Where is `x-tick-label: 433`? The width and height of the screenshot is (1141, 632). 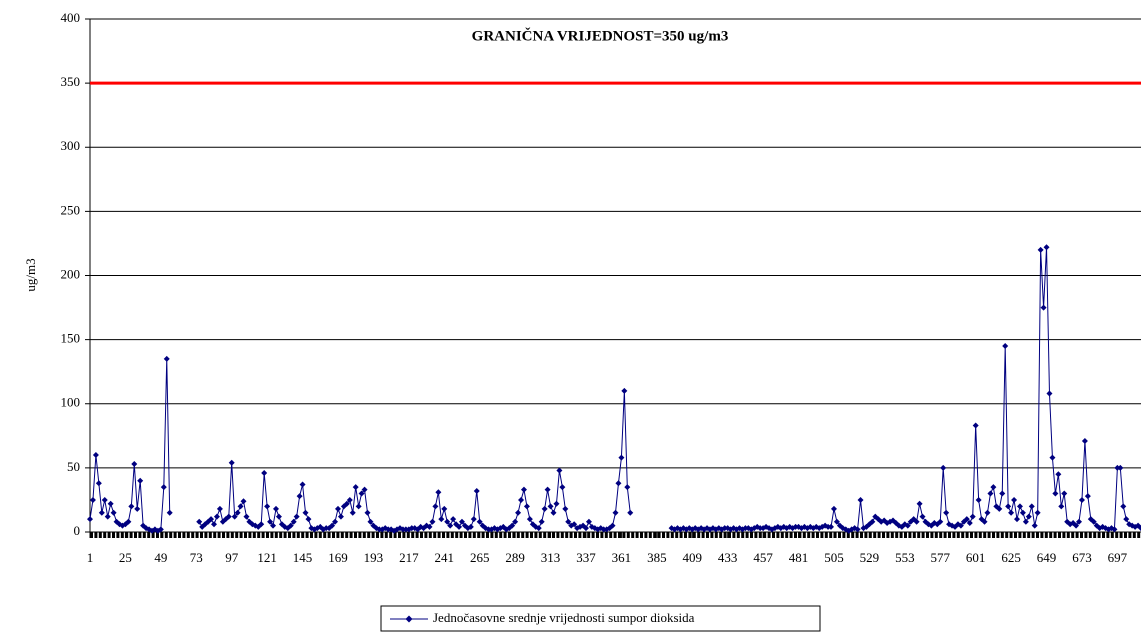 x-tick-label: 433 is located at coordinates (728, 557).